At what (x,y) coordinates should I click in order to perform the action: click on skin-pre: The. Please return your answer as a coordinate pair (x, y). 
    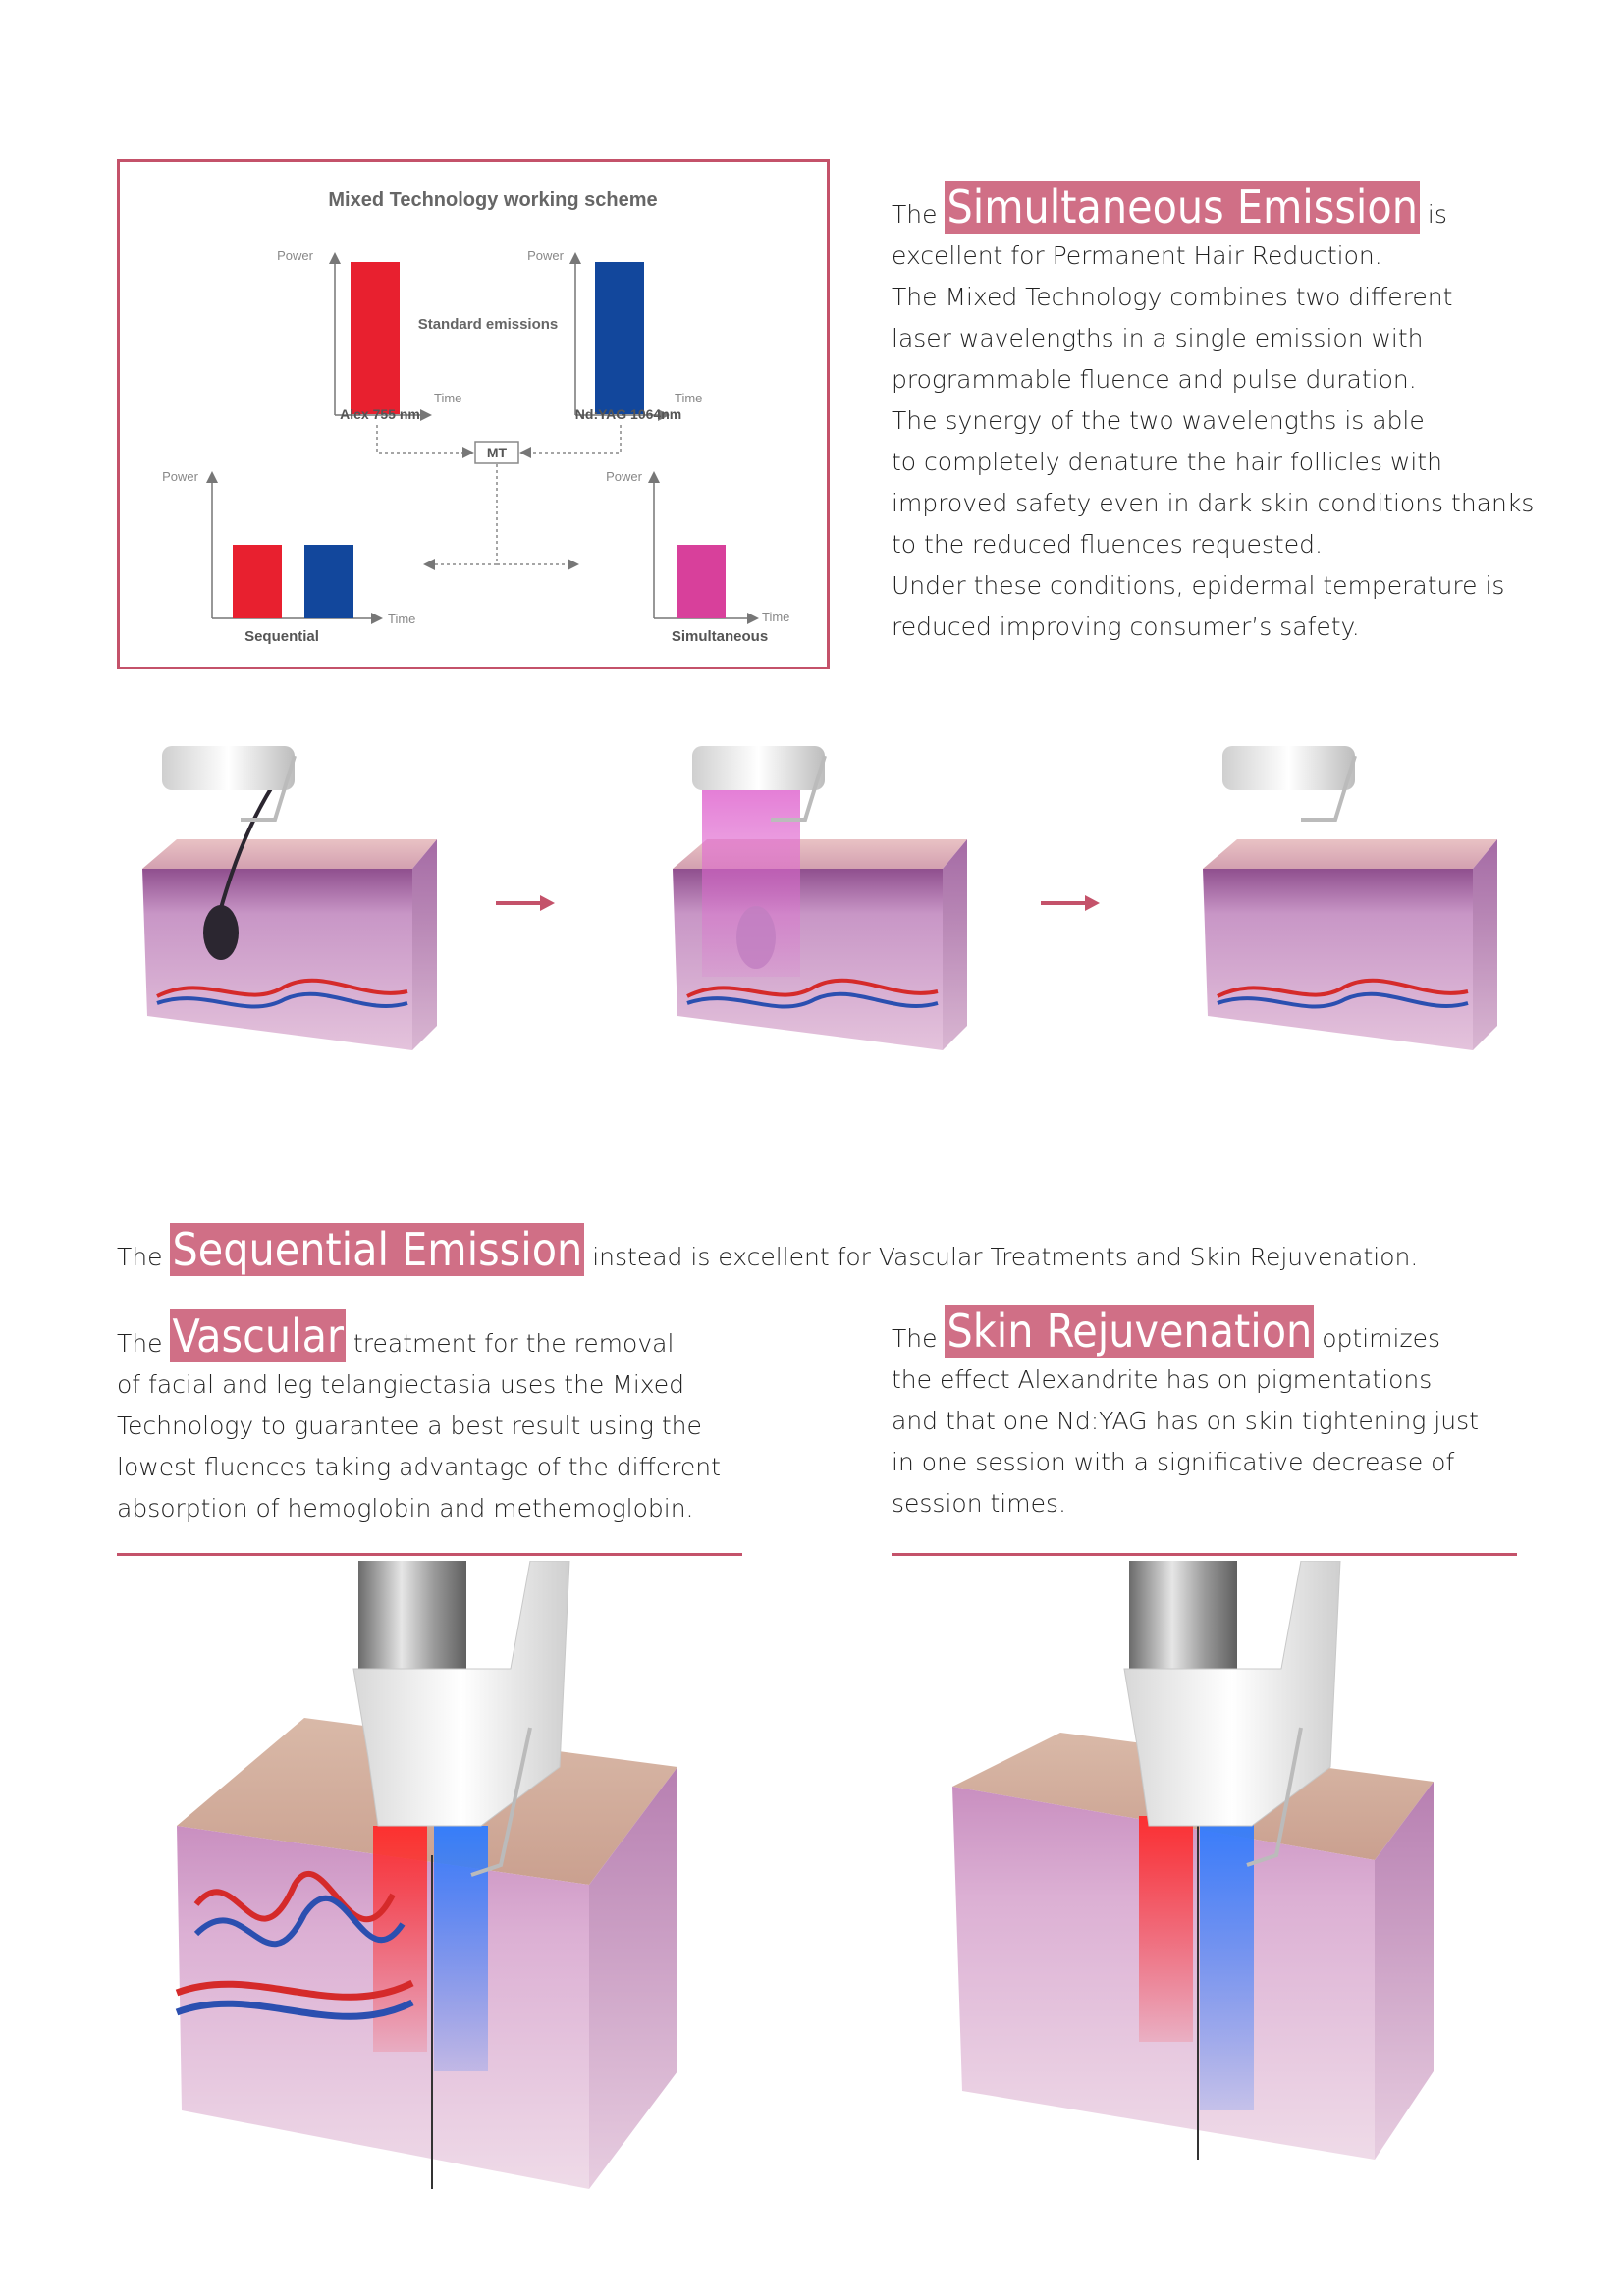
    Looking at the image, I should click on (915, 1339).